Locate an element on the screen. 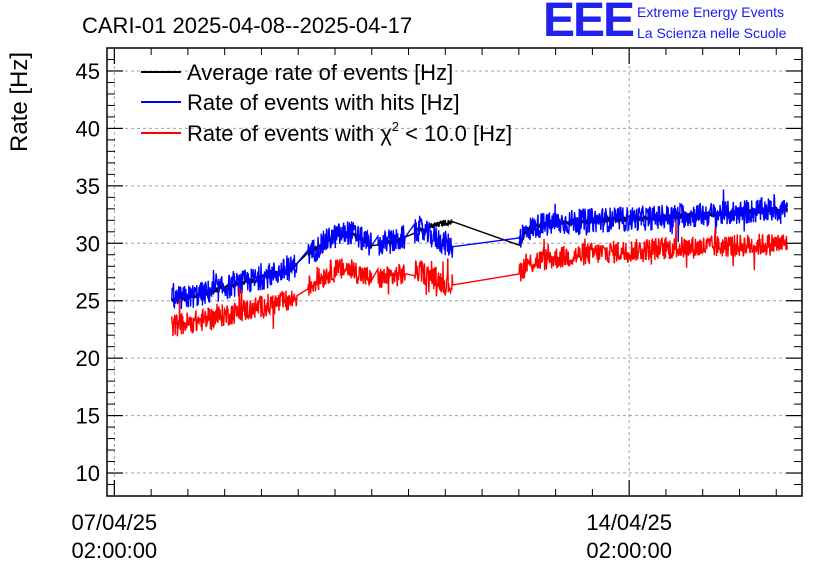  series-chi is located at coordinates (479, 279).